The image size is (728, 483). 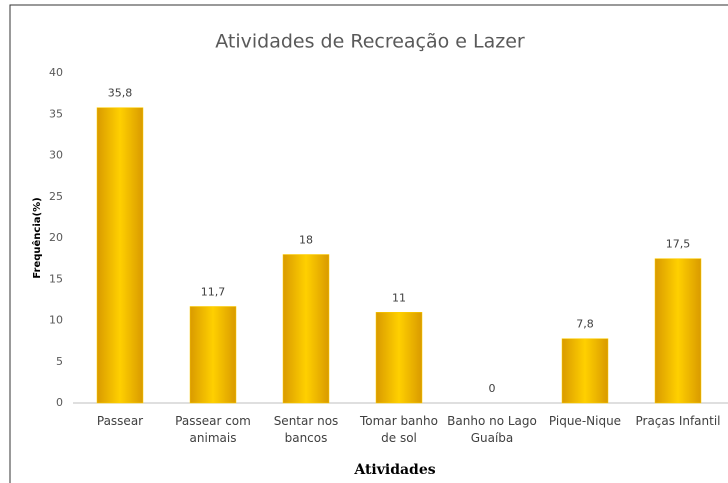 I want to click on x-tick-label: Banho no Lago Guaíba, so click(x=492, y=429).